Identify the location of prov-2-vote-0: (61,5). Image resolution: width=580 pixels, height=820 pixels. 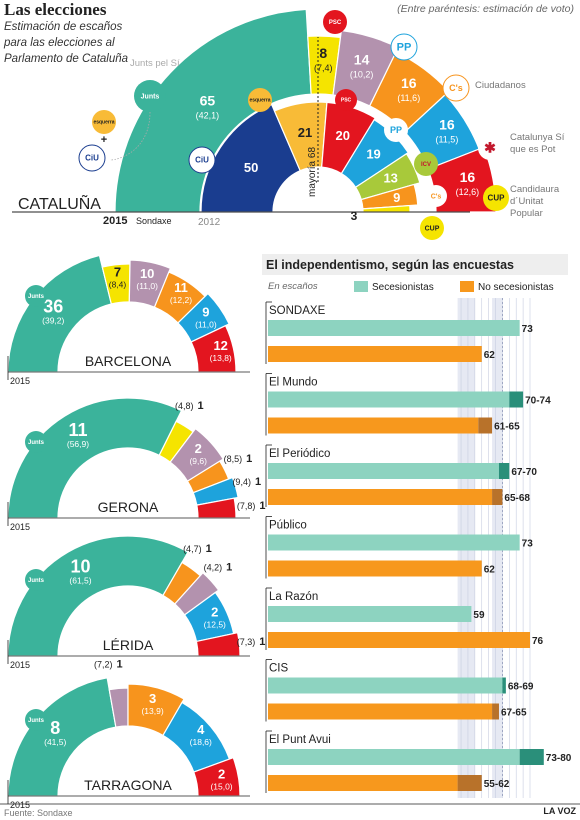
(80, 581).